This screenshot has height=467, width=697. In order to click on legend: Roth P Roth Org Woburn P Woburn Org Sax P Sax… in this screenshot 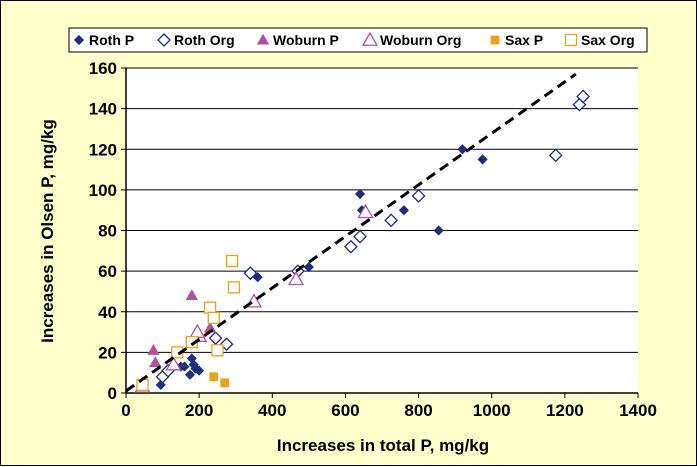, I will do `click(358, 40)`.